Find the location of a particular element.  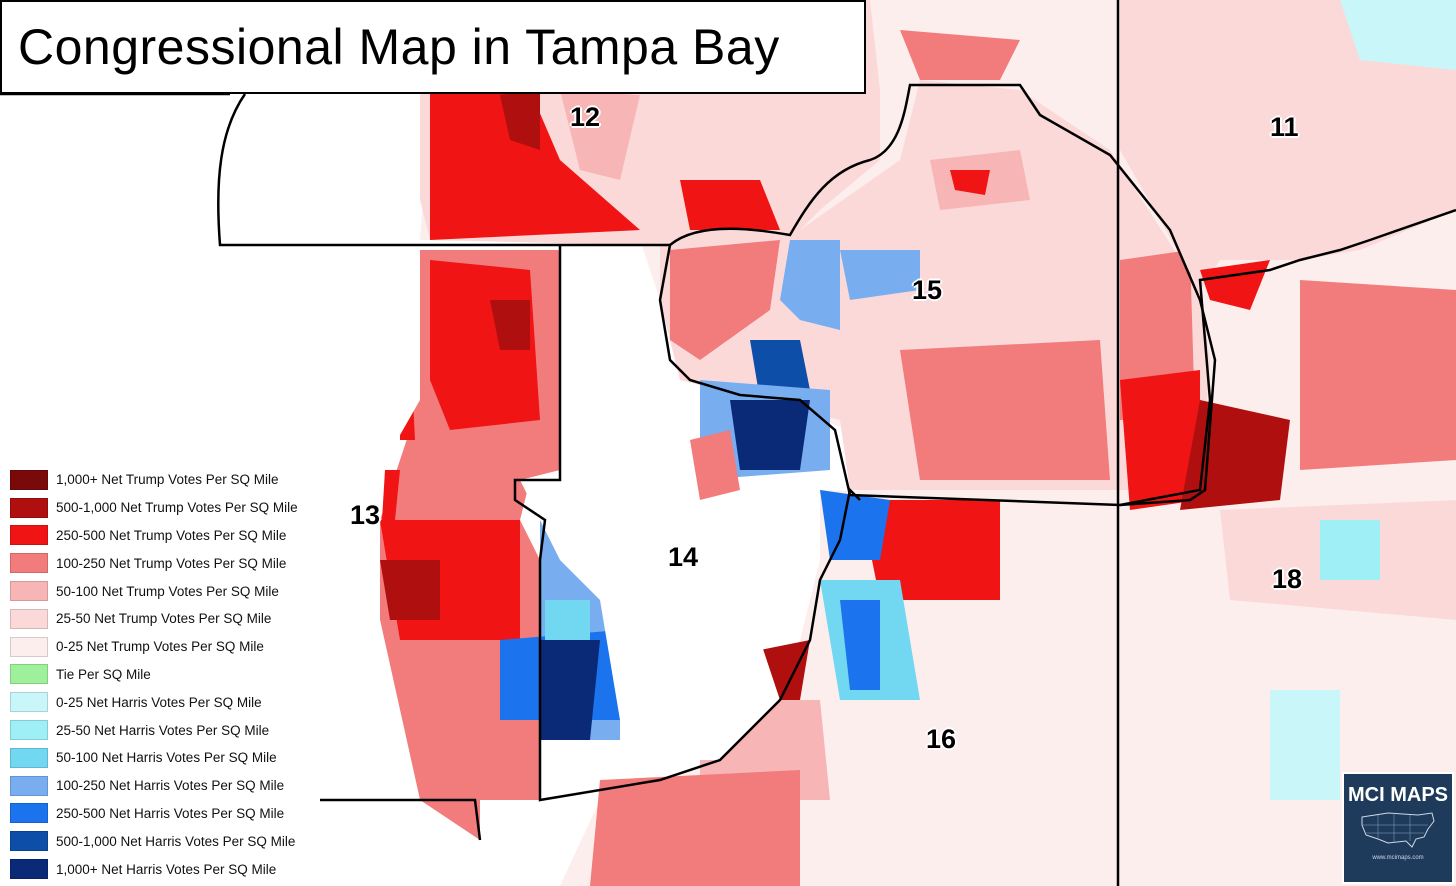

legend-item: 50-100 Net Trump Votes Per SQ Mile is located at coordinates (175, 591).